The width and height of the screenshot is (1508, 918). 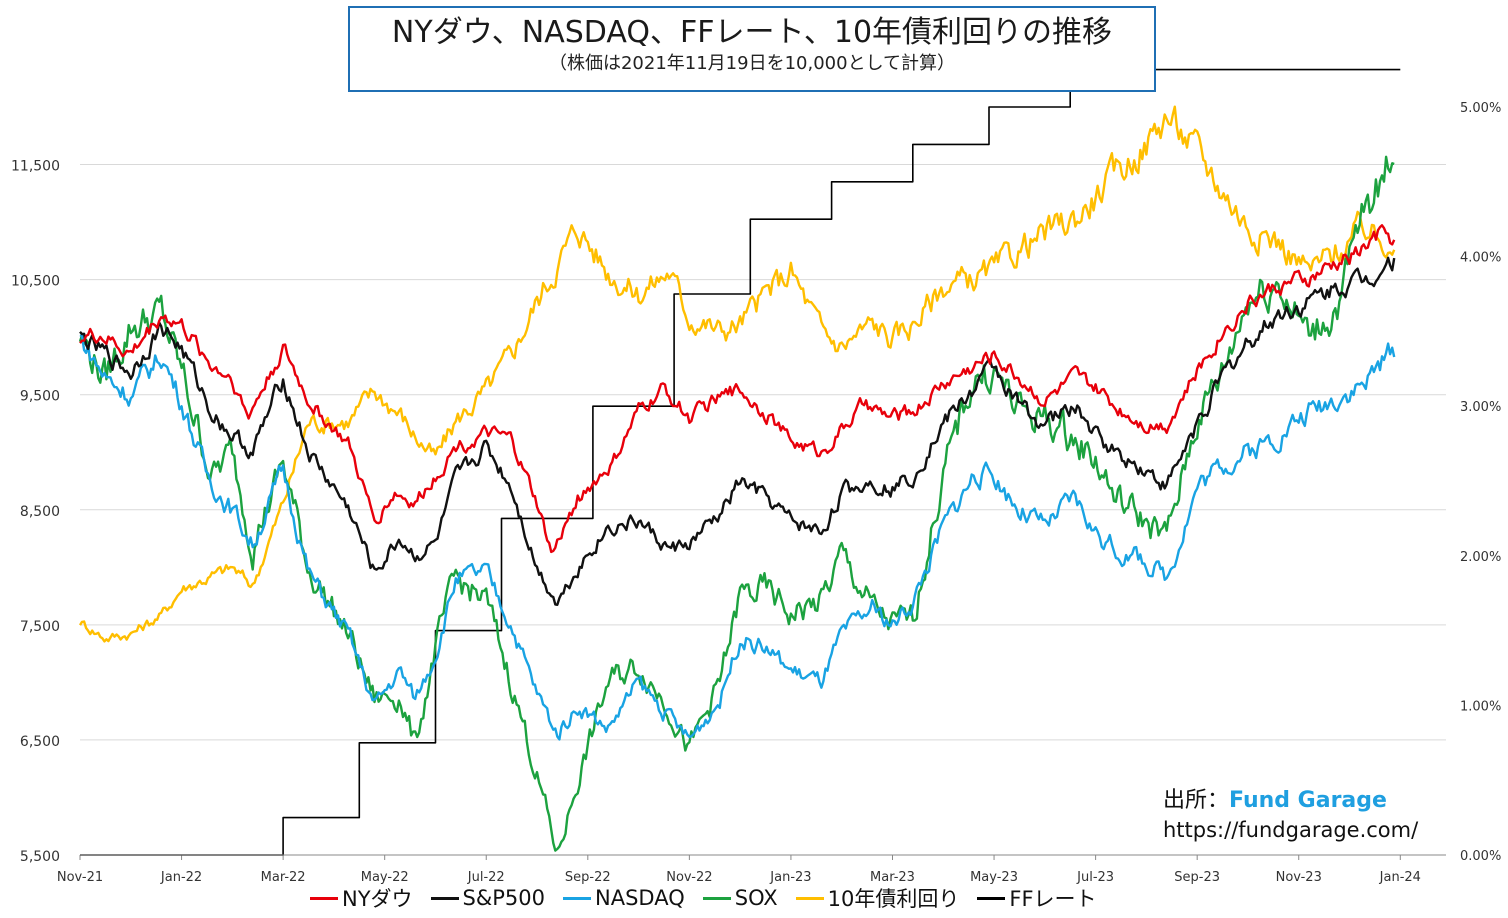 What do you see at coordinates (1053, 899) in the screenshot?
I see `legend-label: FFレート` at bounding box center [1053, 899].